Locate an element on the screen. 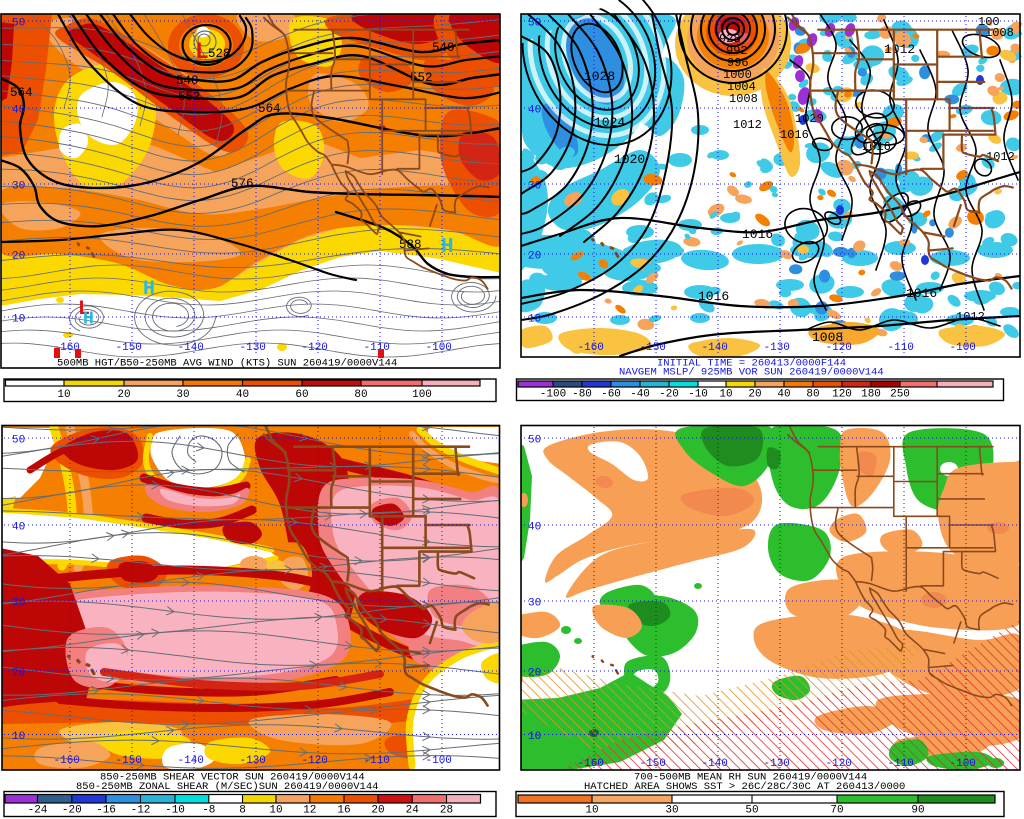  svg-text: -12 is located at coordinates (141, 811).